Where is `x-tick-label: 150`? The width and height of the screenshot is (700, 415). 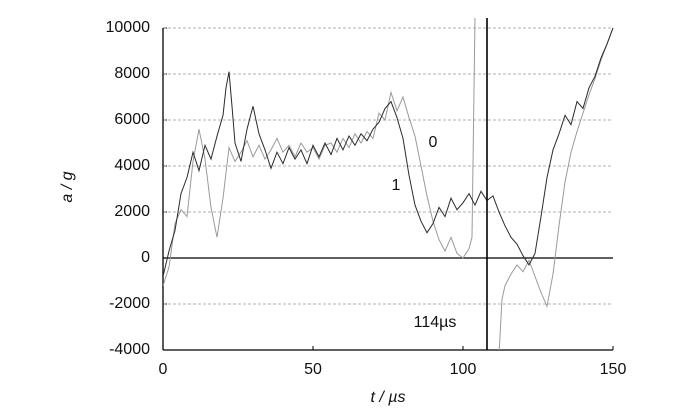 x-tick-label: 150 is located at coordinates (613, 369).